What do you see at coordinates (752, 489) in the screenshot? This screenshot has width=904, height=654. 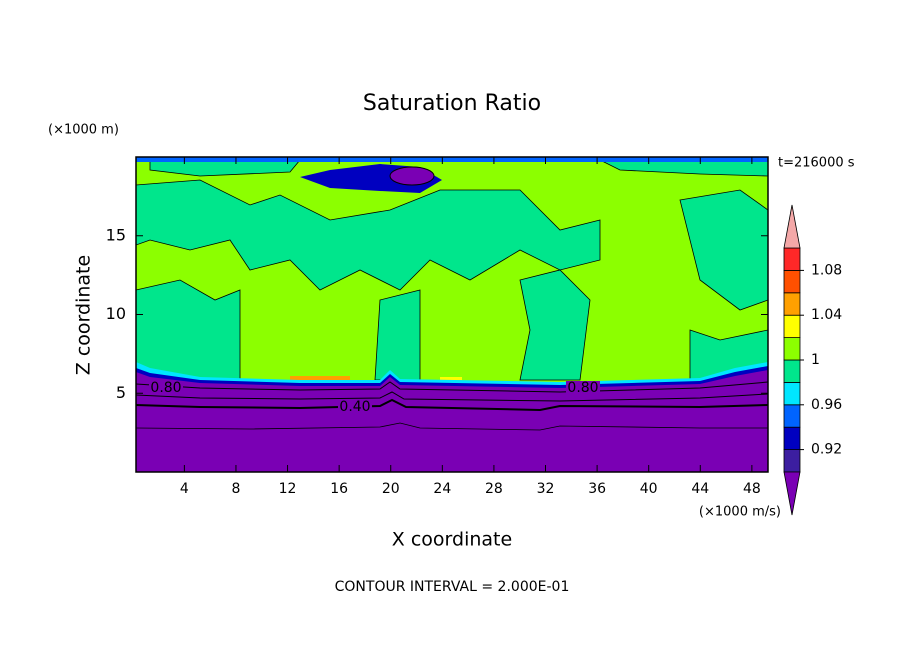 I see `x-tick-label: 48` at bounding box center [752, 489].